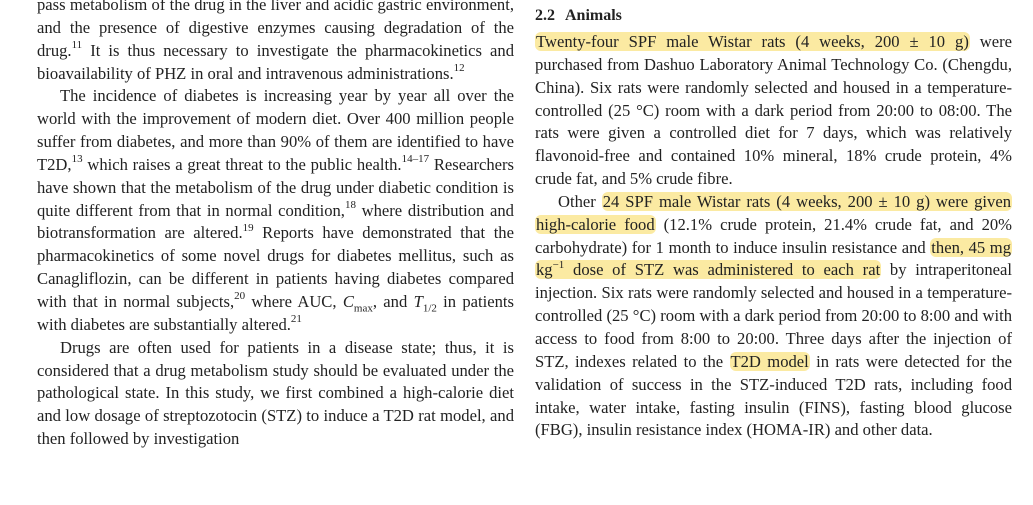 The width and height of the screenshot is (1033, 505). What do you see at coordinates (593, 15) in the screenshot?
I see `section-title: Animals` at bounding box center [593, 15].